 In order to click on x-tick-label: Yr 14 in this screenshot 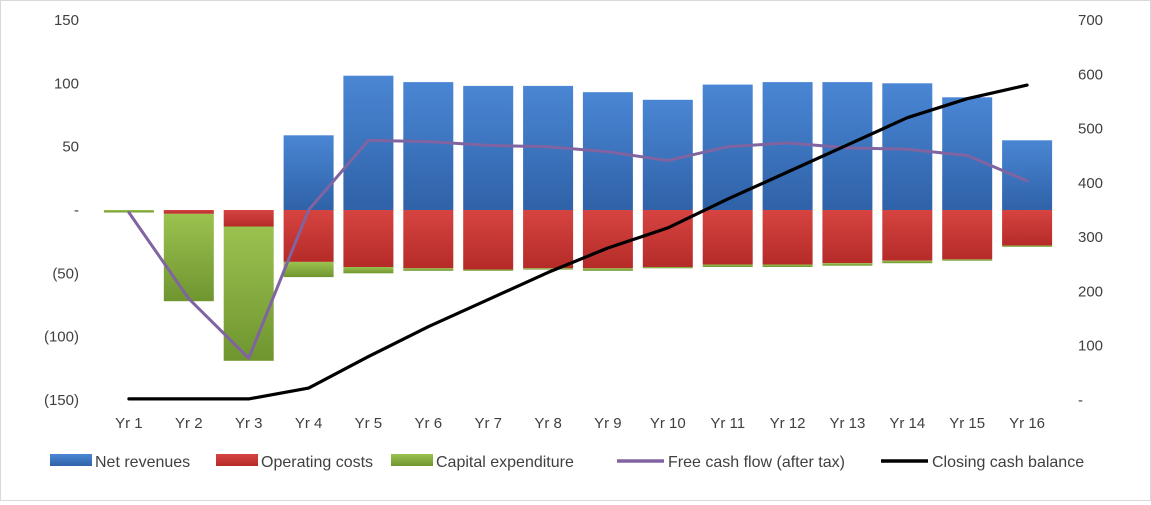, I will do `click(907, 423)`.